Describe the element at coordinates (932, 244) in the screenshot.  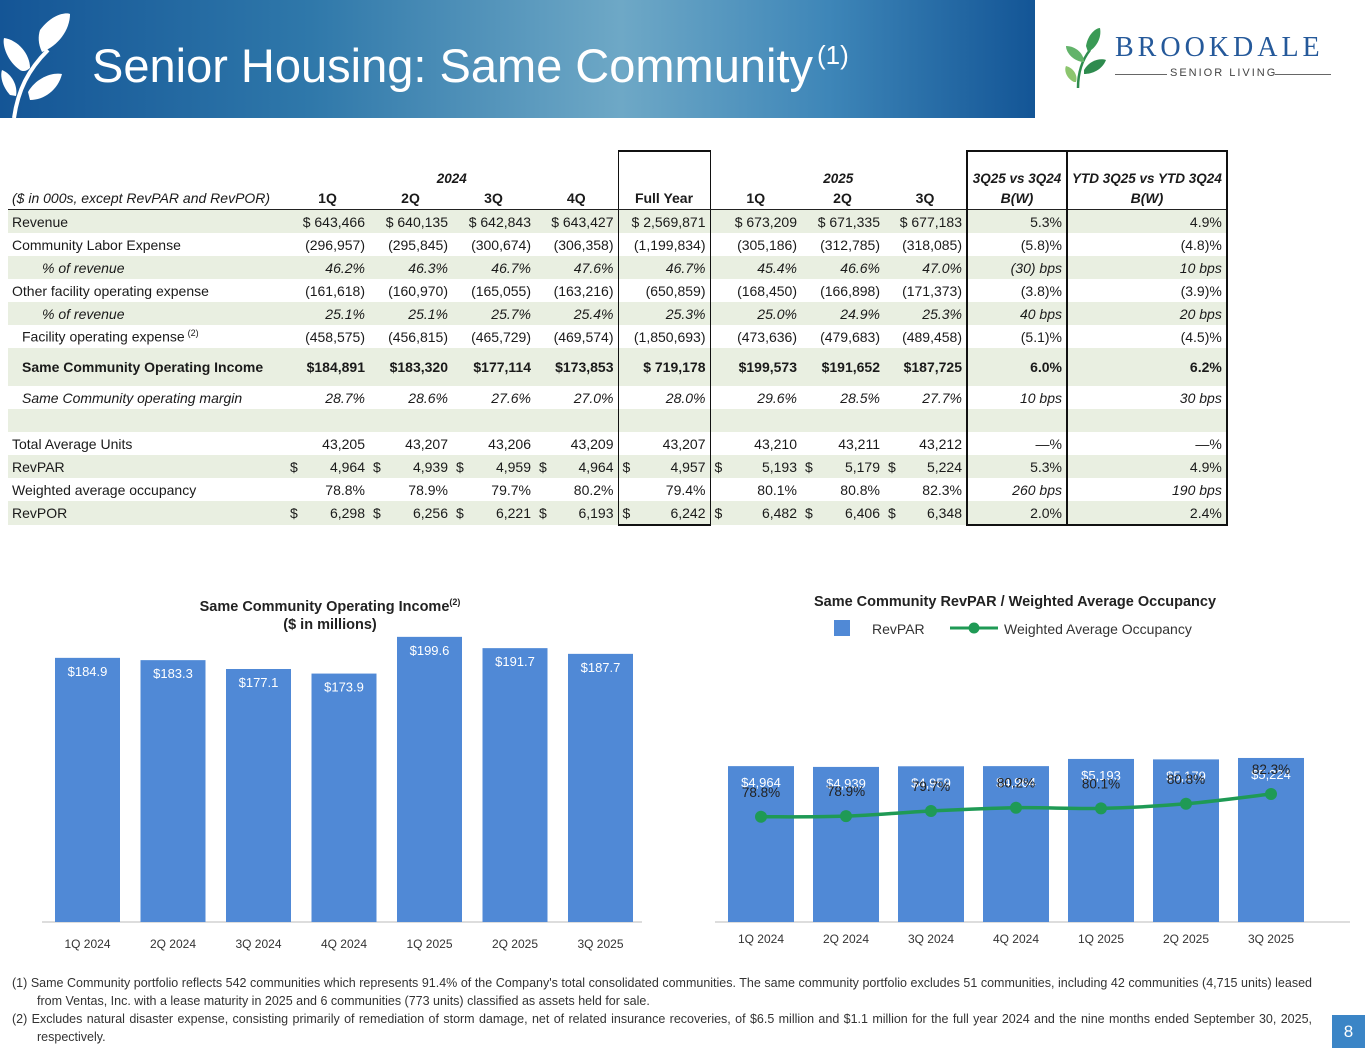
I see `cell-value: (318,085)` at that location.